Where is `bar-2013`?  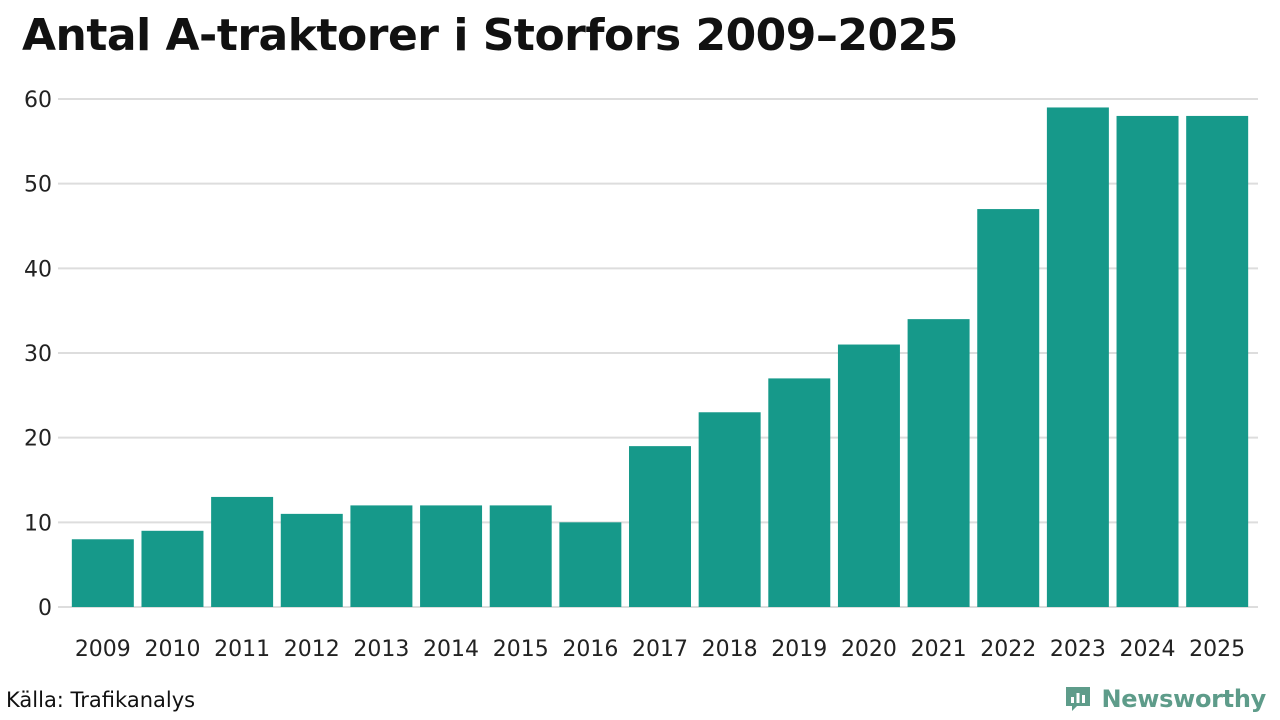 bar-2013 is located at coordinates (381, 556).